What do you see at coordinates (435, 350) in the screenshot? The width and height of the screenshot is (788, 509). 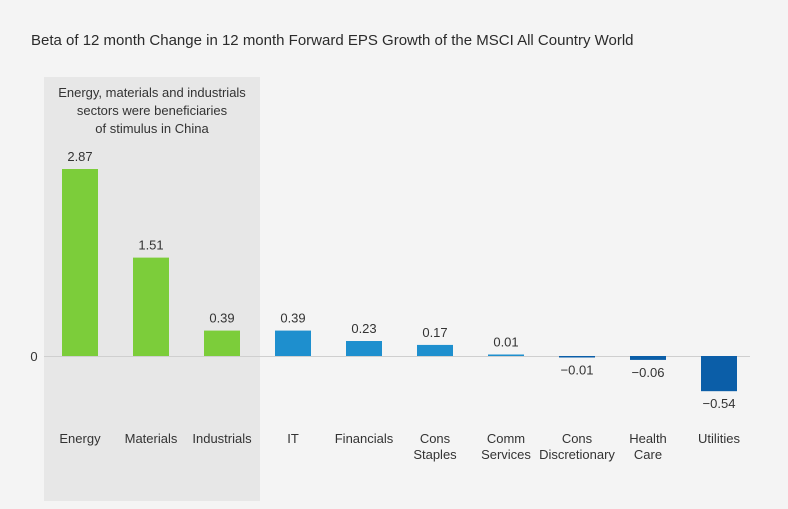 I see `bar-cons-staples` at bounding box center [435, 350].